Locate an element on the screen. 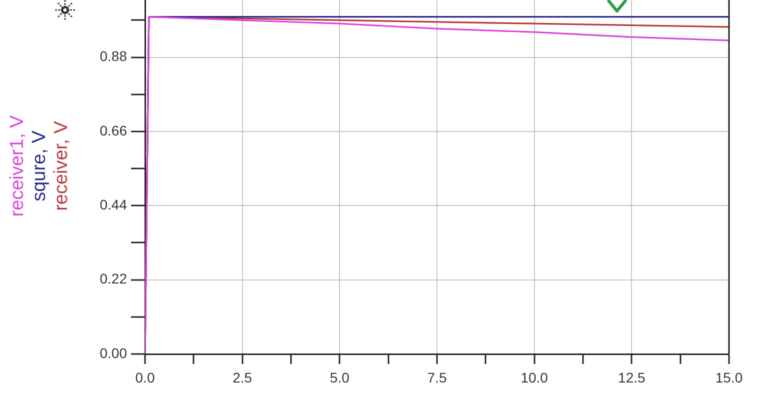 Image resolution: width=767 pixels, height=400 pixels. x-tick-label: 12.5 is located at coordinates (632, 377).